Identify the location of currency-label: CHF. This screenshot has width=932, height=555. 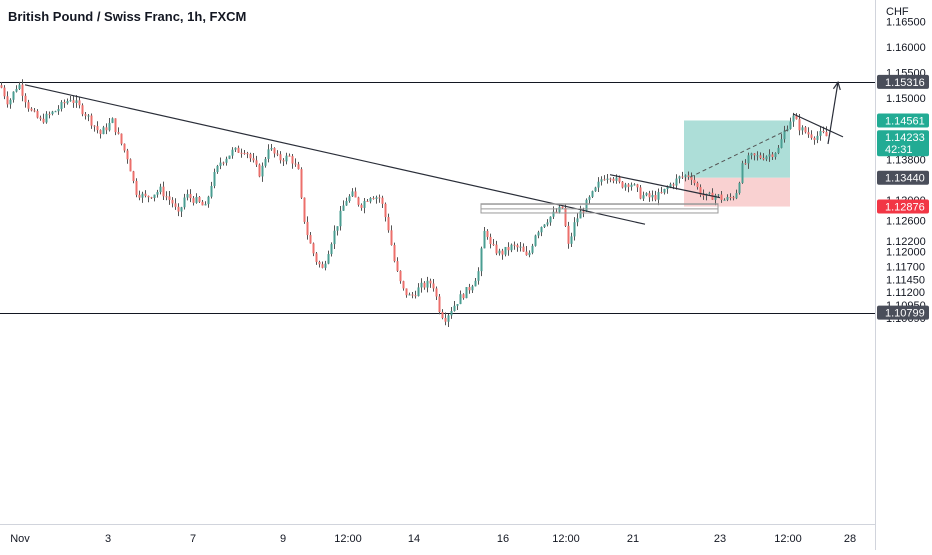
(897, 12).